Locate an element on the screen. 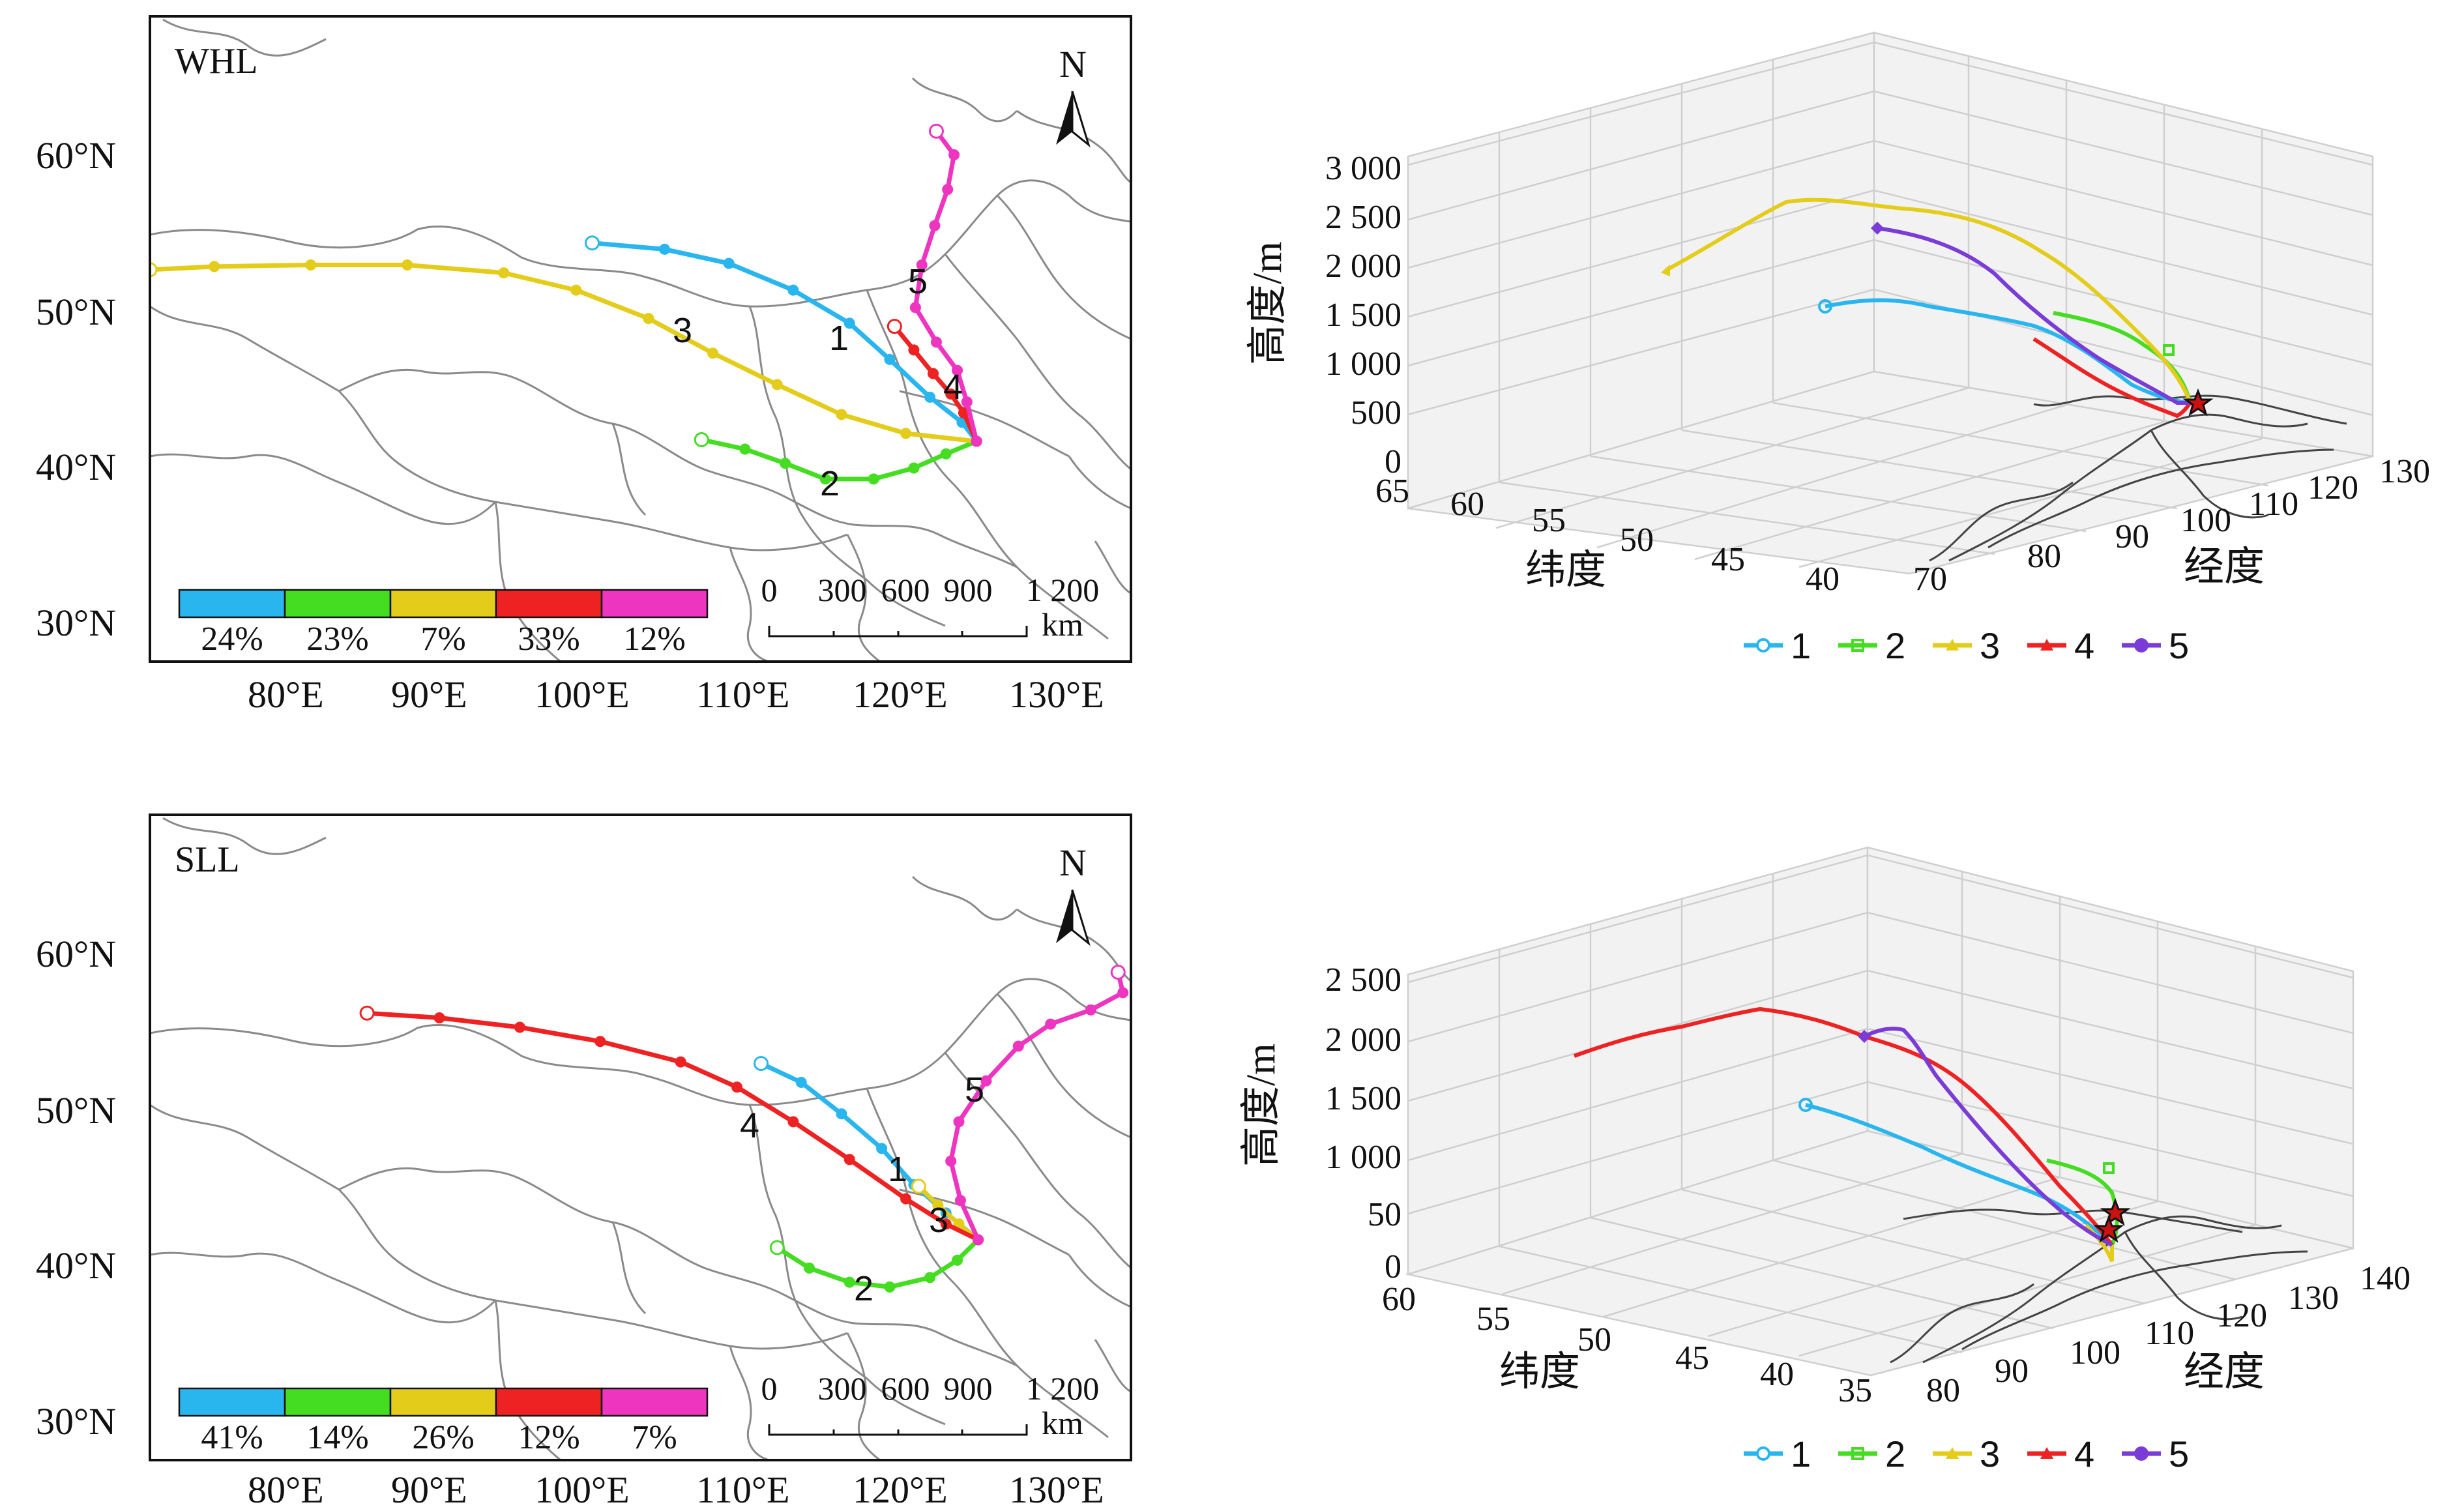 Image resolution: width=2464 pixels, height=1509 pixels. svg-text: 0 is located at coordinates (769, 590).